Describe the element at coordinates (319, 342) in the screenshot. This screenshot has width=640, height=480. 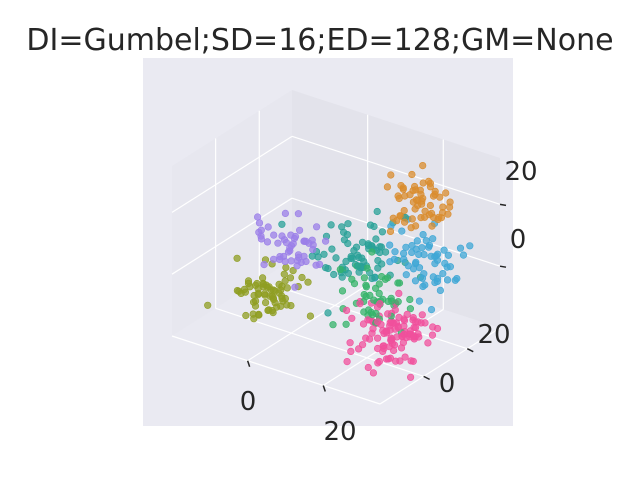
I see `grid-line-y-floor` at that location.